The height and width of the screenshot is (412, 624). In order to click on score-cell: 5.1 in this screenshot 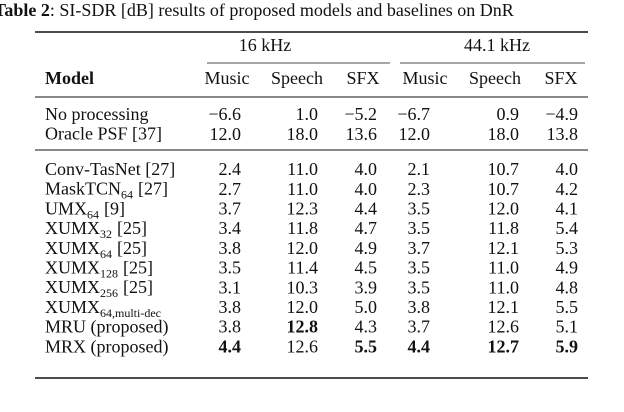, I will do `click(567, 327)`.